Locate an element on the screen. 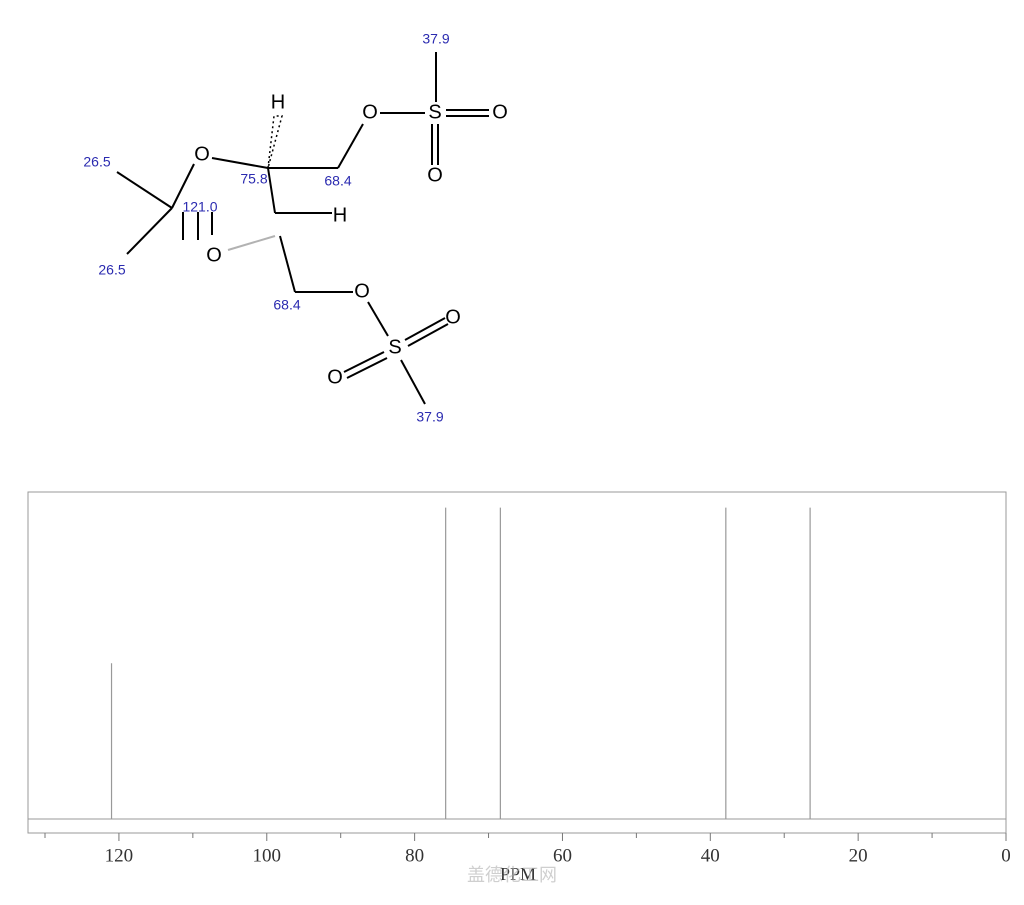 The width and height of the screenshot is (1024, 905). x-tick-label: 100 is located at coordinates (267, 855).